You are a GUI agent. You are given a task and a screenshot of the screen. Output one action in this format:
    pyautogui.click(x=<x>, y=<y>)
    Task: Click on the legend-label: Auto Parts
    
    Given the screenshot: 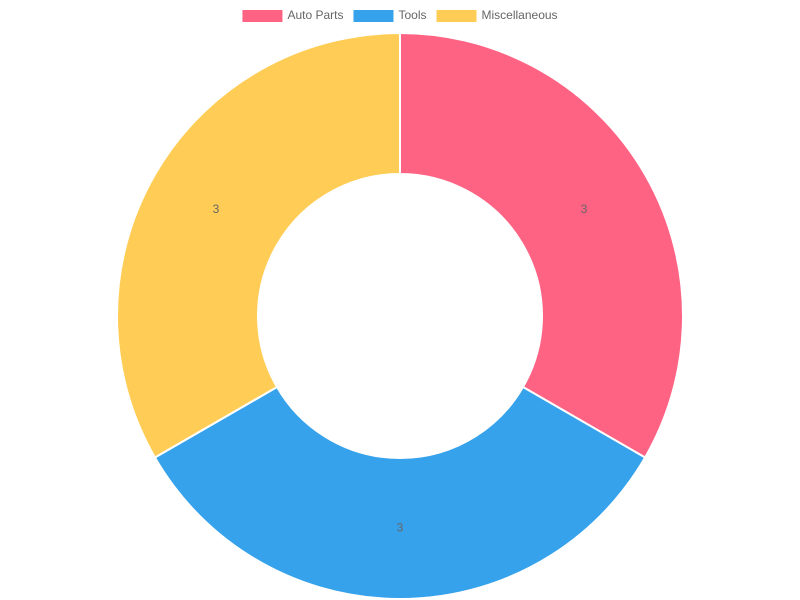 What is the action you would take?
    pyautogui.click(x=315, y=15)
    